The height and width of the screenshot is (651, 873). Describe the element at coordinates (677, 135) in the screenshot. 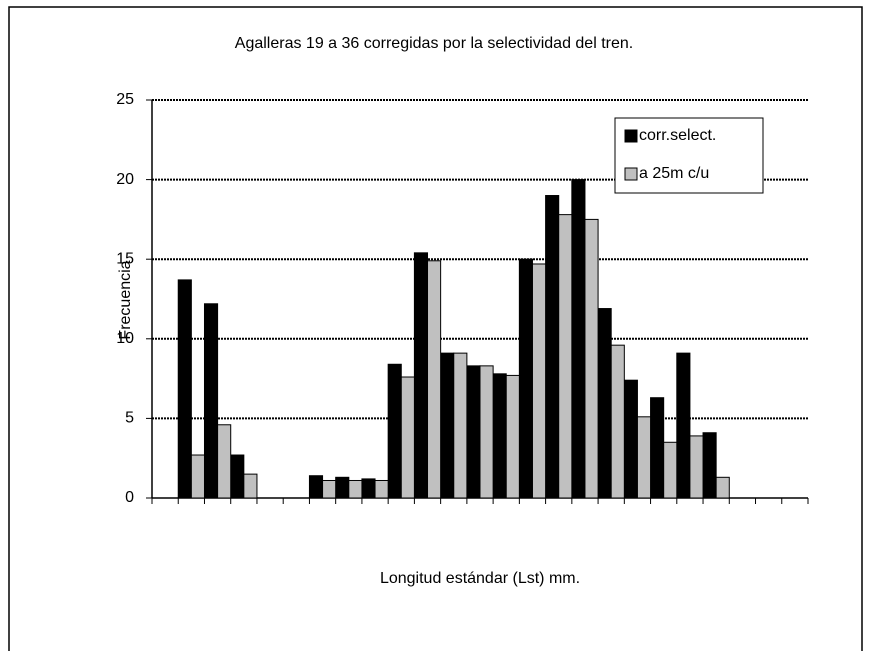

I see `legend-label: corr.select.` at that location.